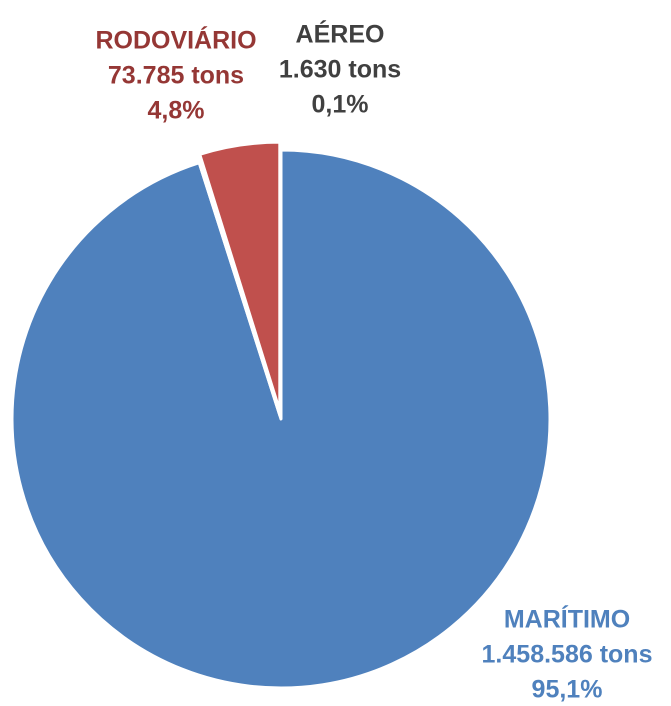  I want to click on slice-percent-label-2: 4,8%, so click(176, 111).